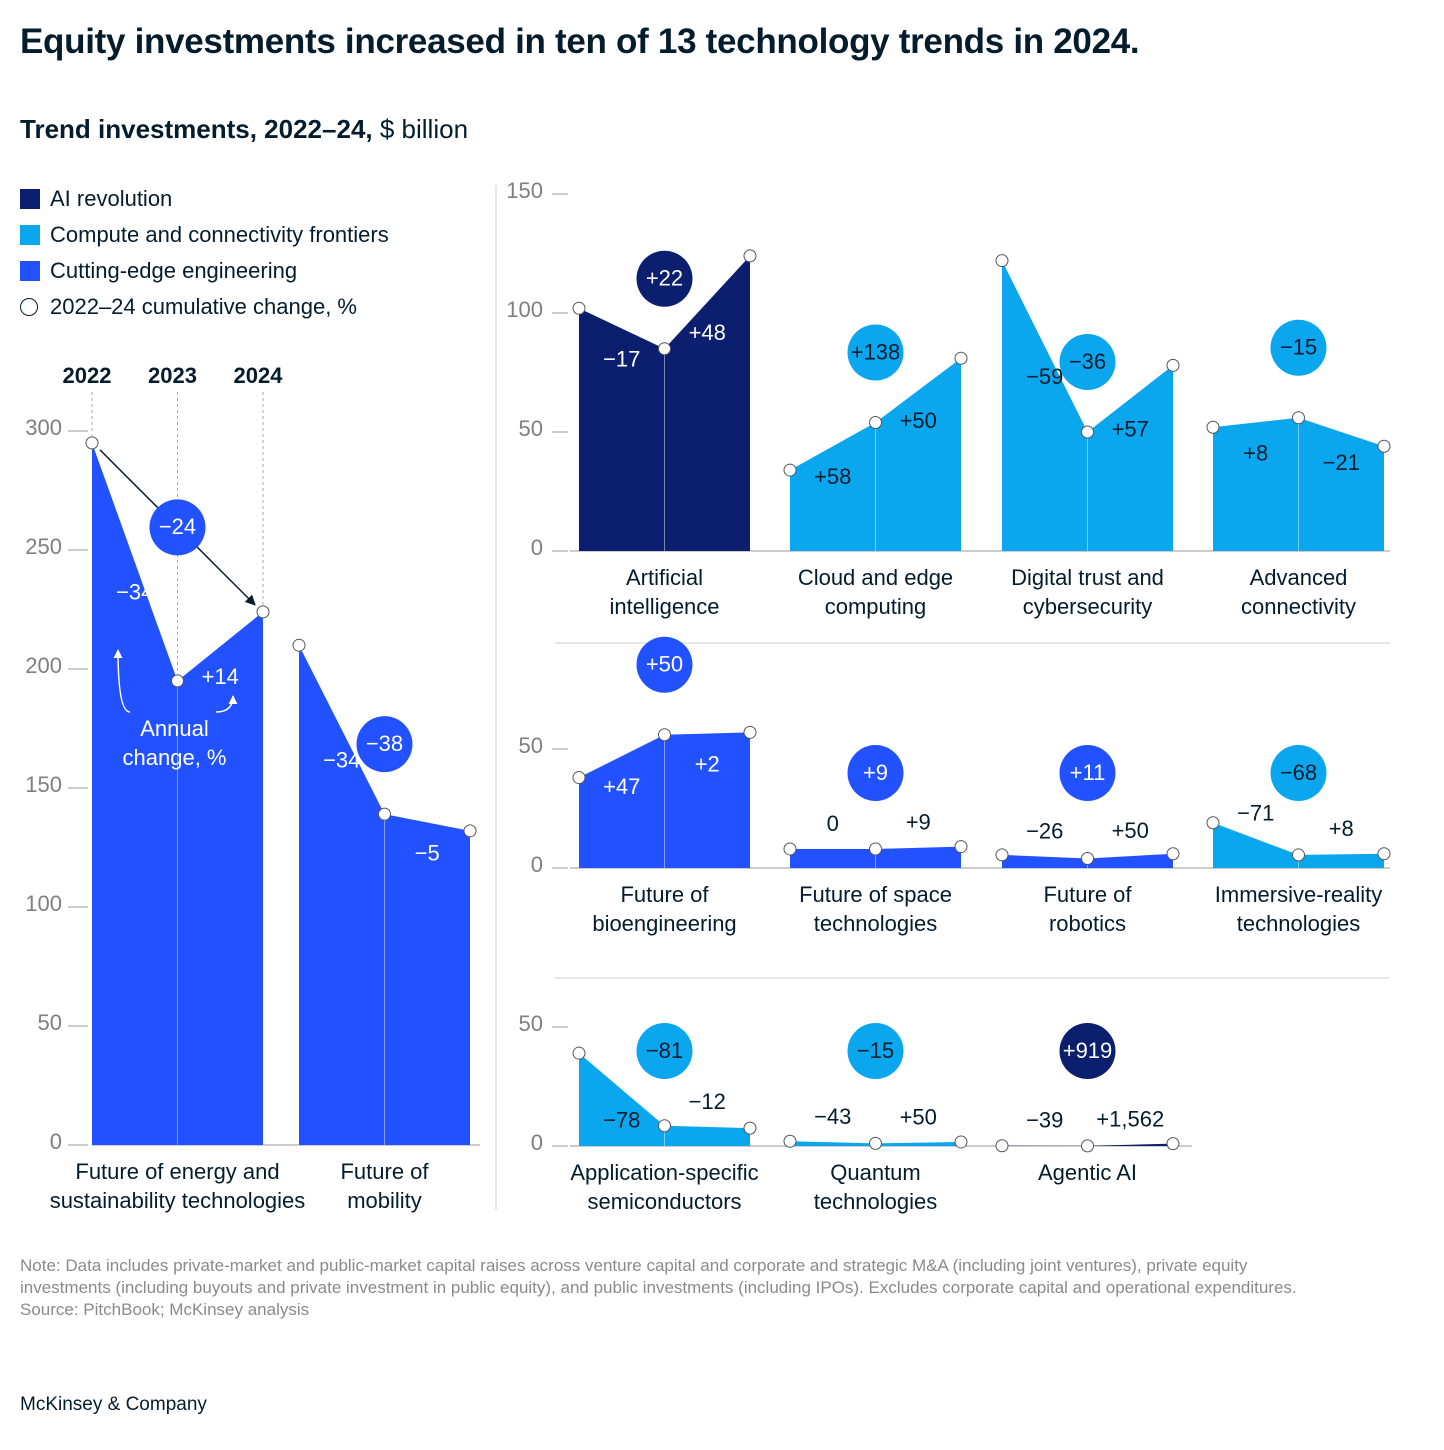 Image resolution: width=1444 pixels, height=1450 pixels. Describe the element at coordinates (1044, 831) in the screenshot. I see `annual-change-label: −26` at that location.